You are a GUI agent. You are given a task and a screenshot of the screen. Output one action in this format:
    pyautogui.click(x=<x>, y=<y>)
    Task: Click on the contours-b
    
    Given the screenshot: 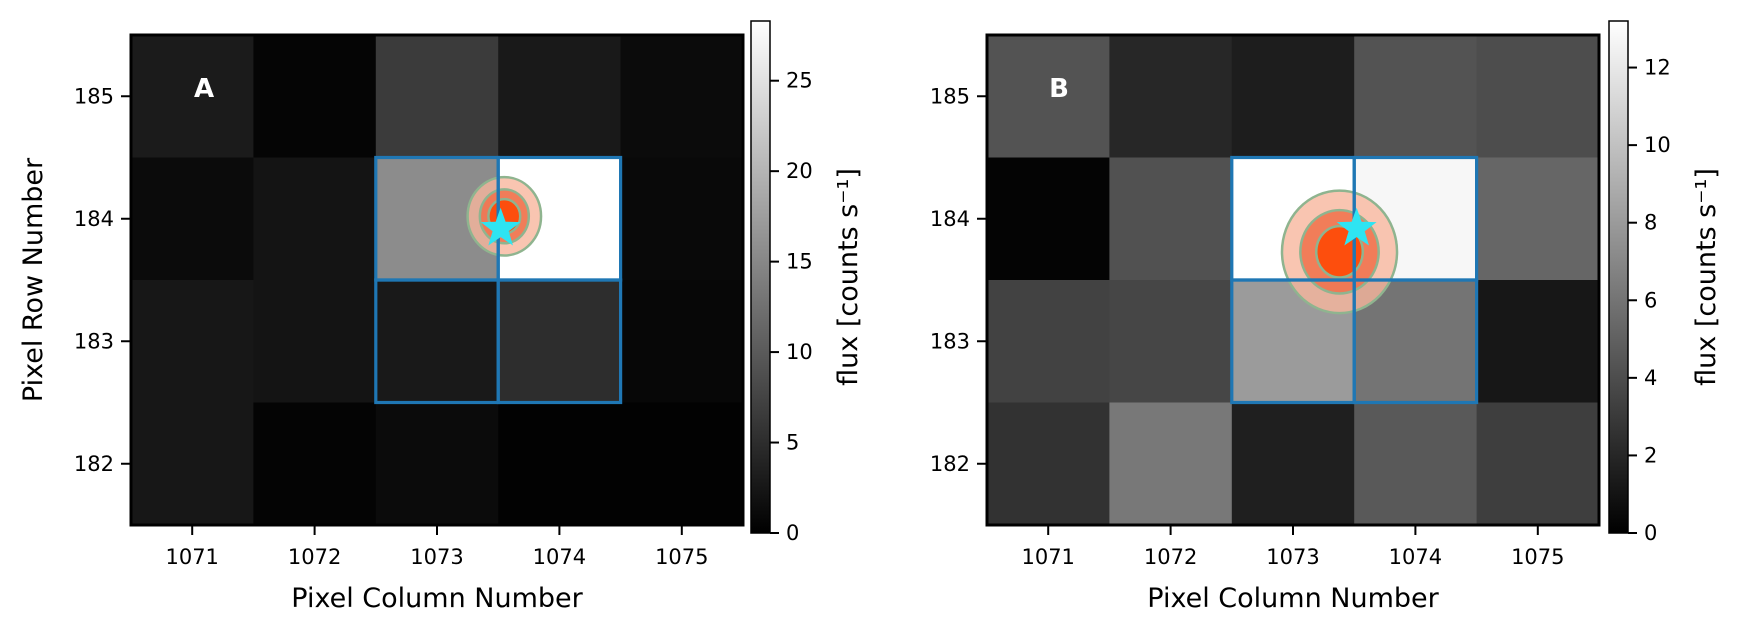 What is the action you would take?
    pyautogui.click(x=1339, y=252)
    